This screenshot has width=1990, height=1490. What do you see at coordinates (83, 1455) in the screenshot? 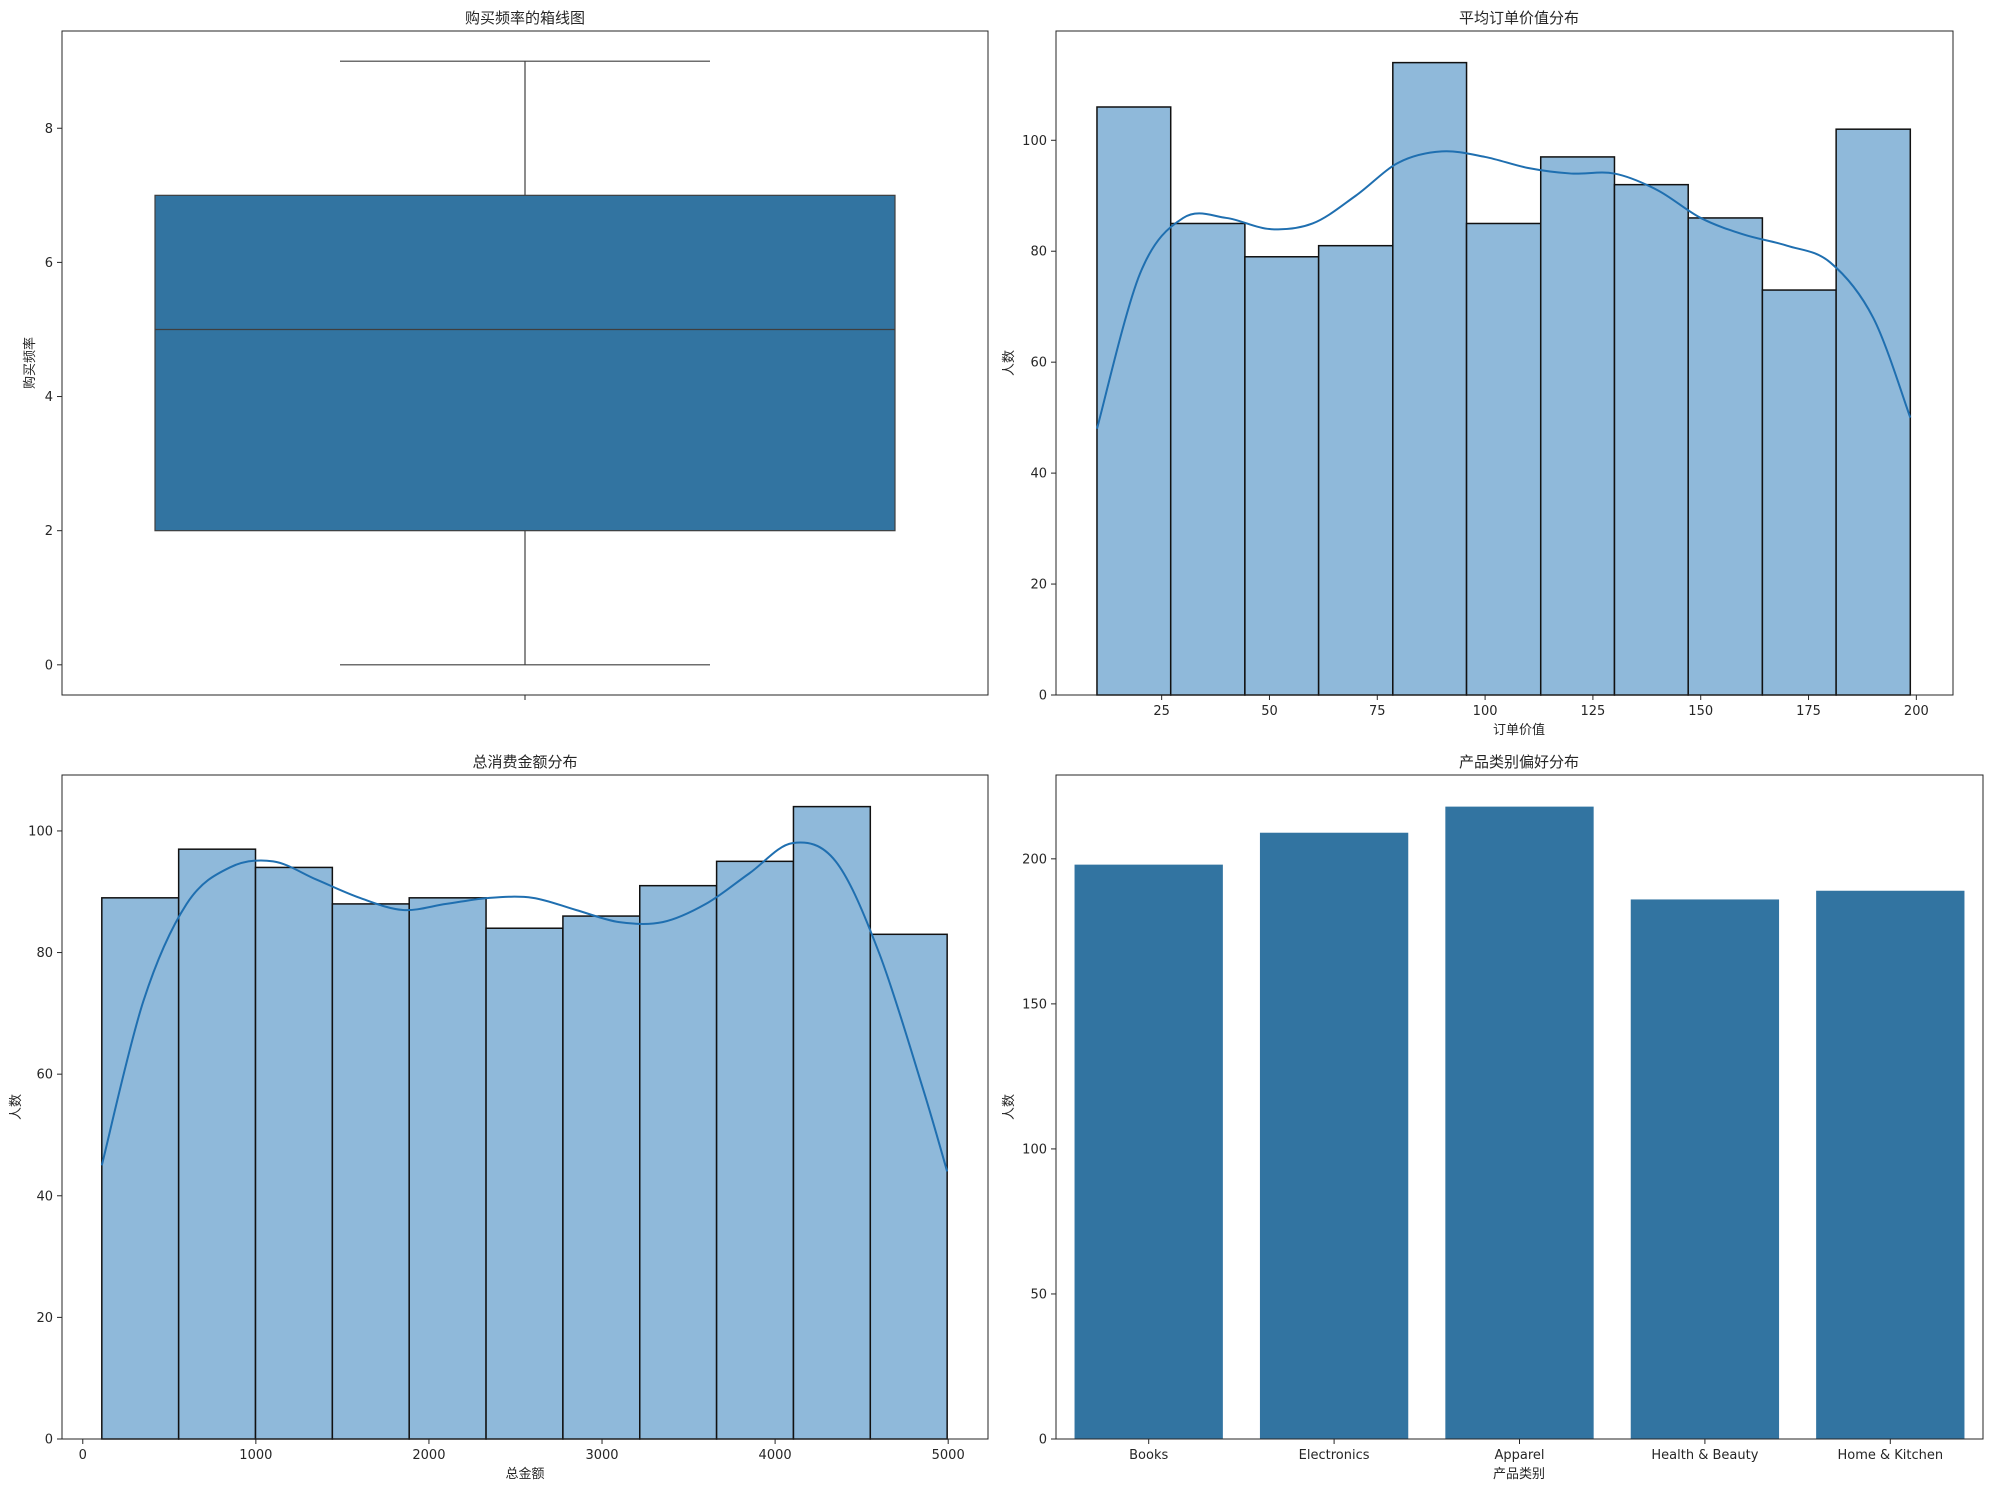
I see `x-tick-label: 0` at bounding box center [83, 1455].